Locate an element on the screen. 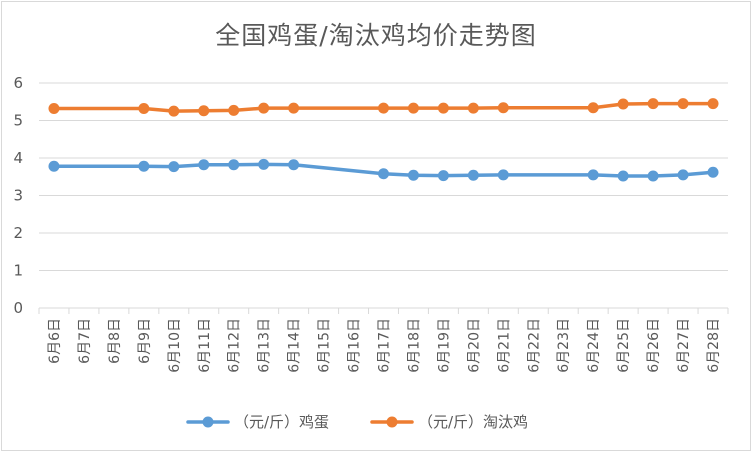 The height and width of the screenshot is (453, 752). x-tick-label: 6月8日 is located at coordinates (115, 341).